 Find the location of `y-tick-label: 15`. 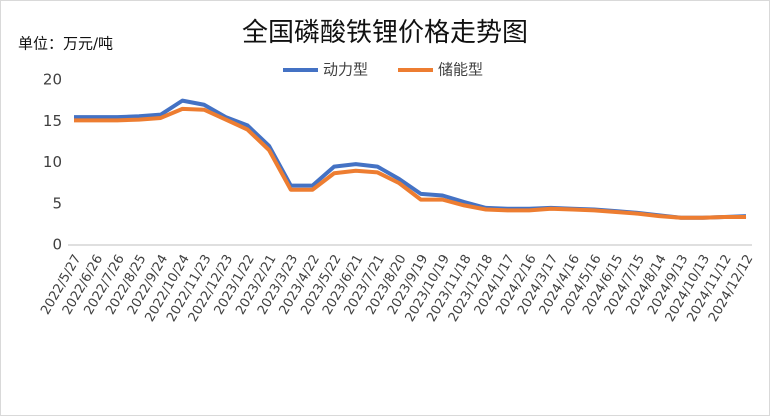

y-tick-label: 15 is located at coordinates (52, 121).